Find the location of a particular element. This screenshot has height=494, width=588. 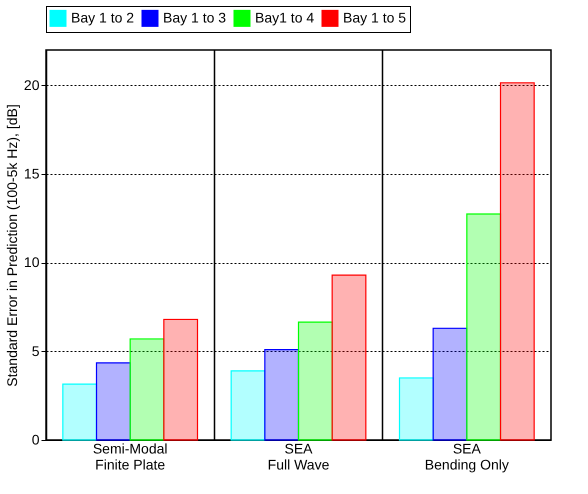

x-tick-label: SEA Full Wave is located at coordinates (299, 456).